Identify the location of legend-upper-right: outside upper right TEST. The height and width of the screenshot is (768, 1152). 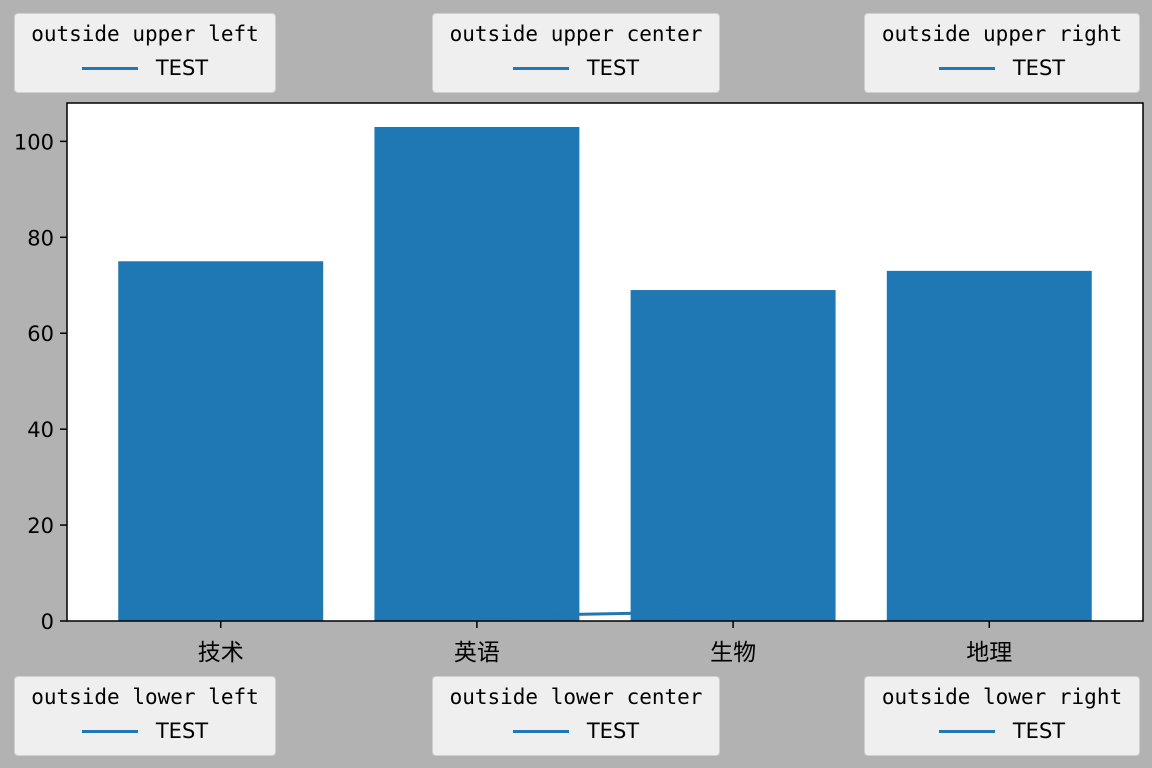
(1002, 53).